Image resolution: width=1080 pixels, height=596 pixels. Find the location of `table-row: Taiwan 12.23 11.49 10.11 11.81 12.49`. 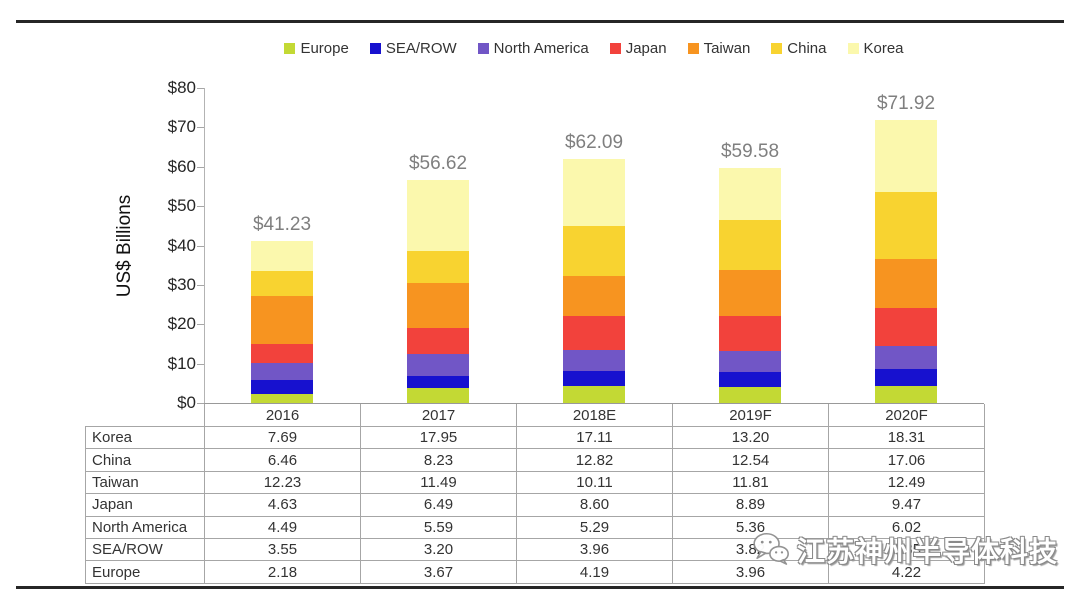

table-row: Taiwan 12.23 11.49 10.11 11.81 12.49 is located at coordinates (535, 482).